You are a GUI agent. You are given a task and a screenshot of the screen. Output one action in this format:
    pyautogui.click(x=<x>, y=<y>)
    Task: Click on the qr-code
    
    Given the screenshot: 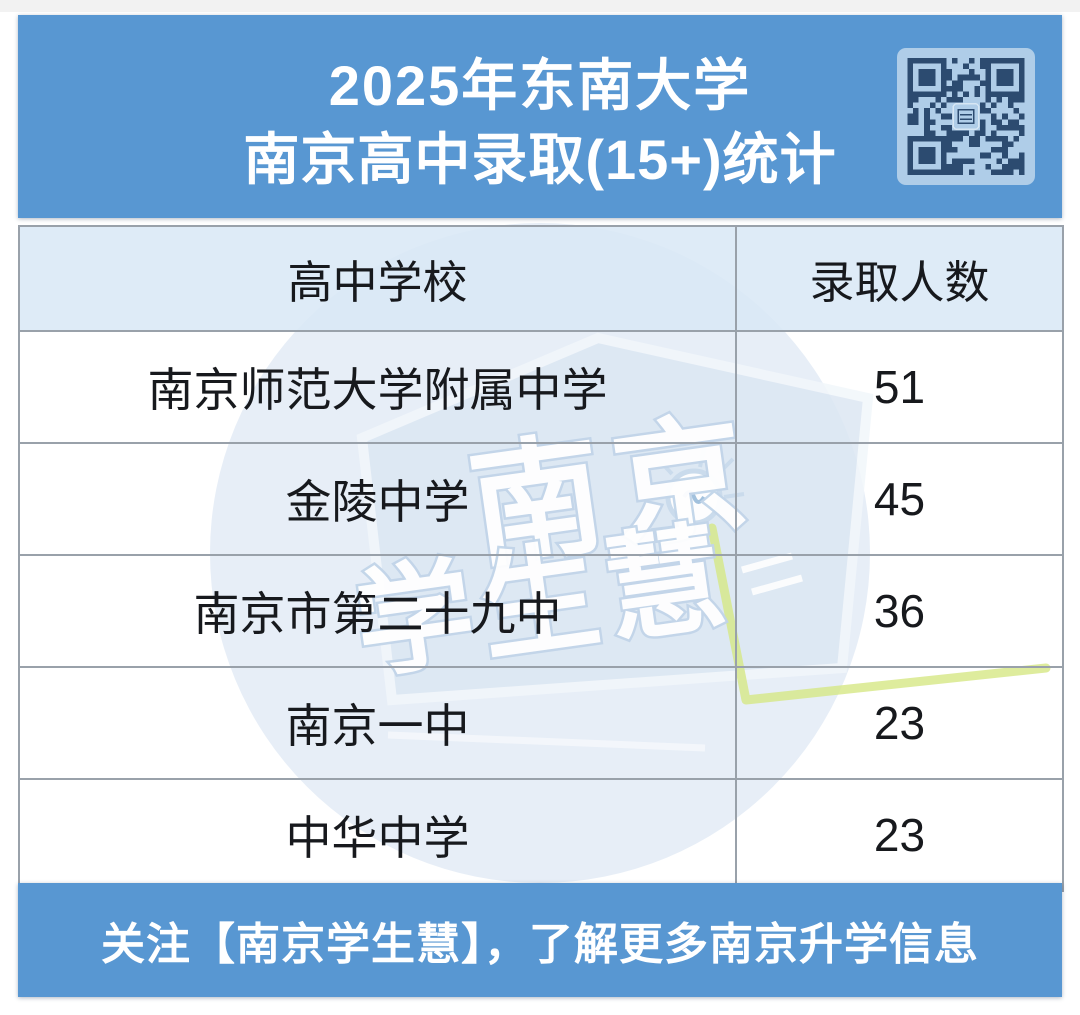 What is the action you would take?
    pyautogui.click(x=966, y=116)
    